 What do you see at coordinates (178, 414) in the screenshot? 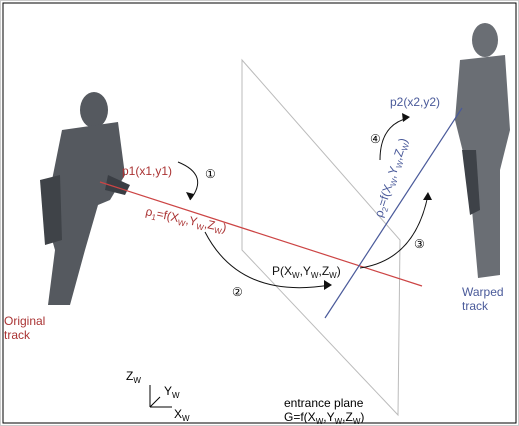
I see `text-part: X` at bounding box center [178, 414].